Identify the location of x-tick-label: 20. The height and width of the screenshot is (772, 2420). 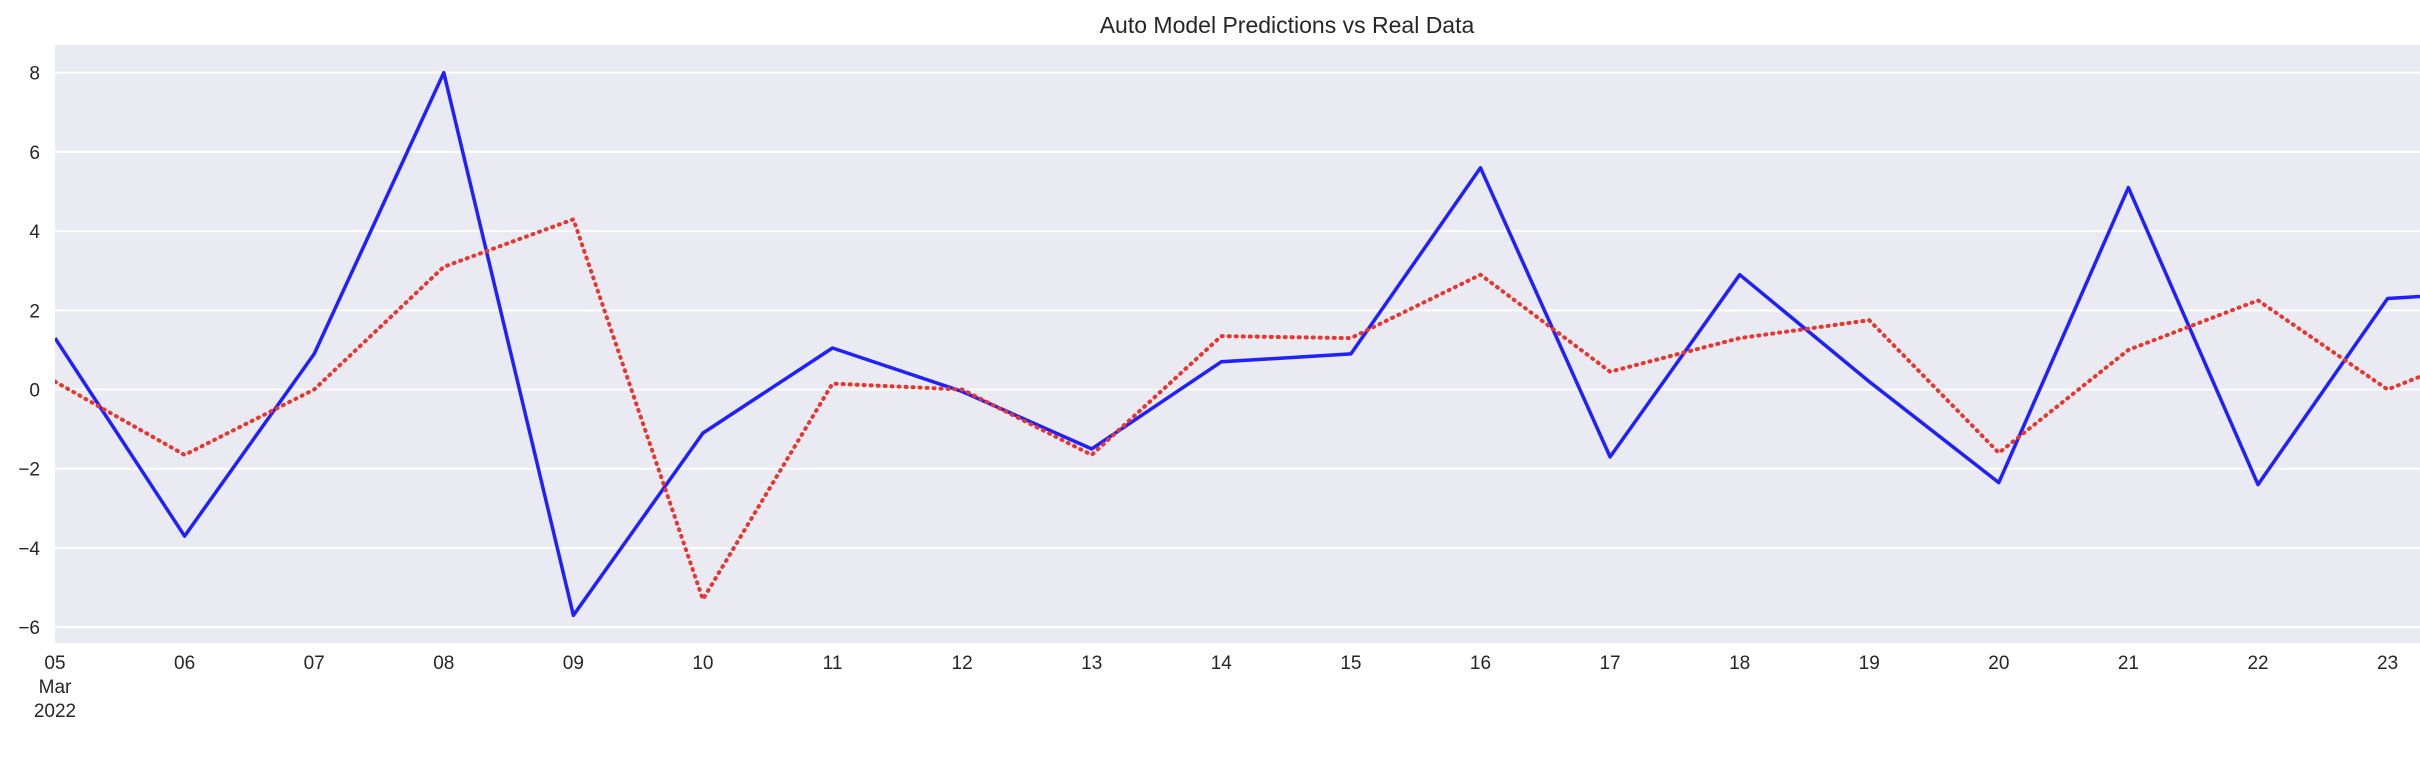
(1998, 663).